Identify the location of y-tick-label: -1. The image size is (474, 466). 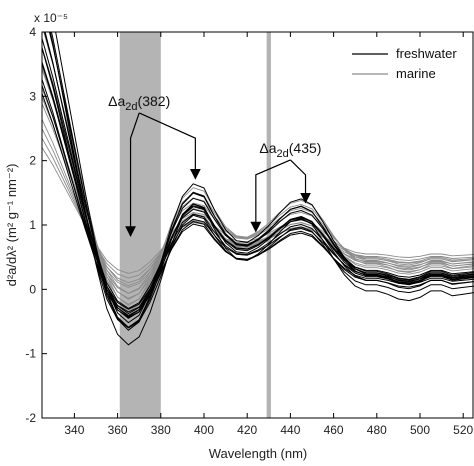
(30, 354).